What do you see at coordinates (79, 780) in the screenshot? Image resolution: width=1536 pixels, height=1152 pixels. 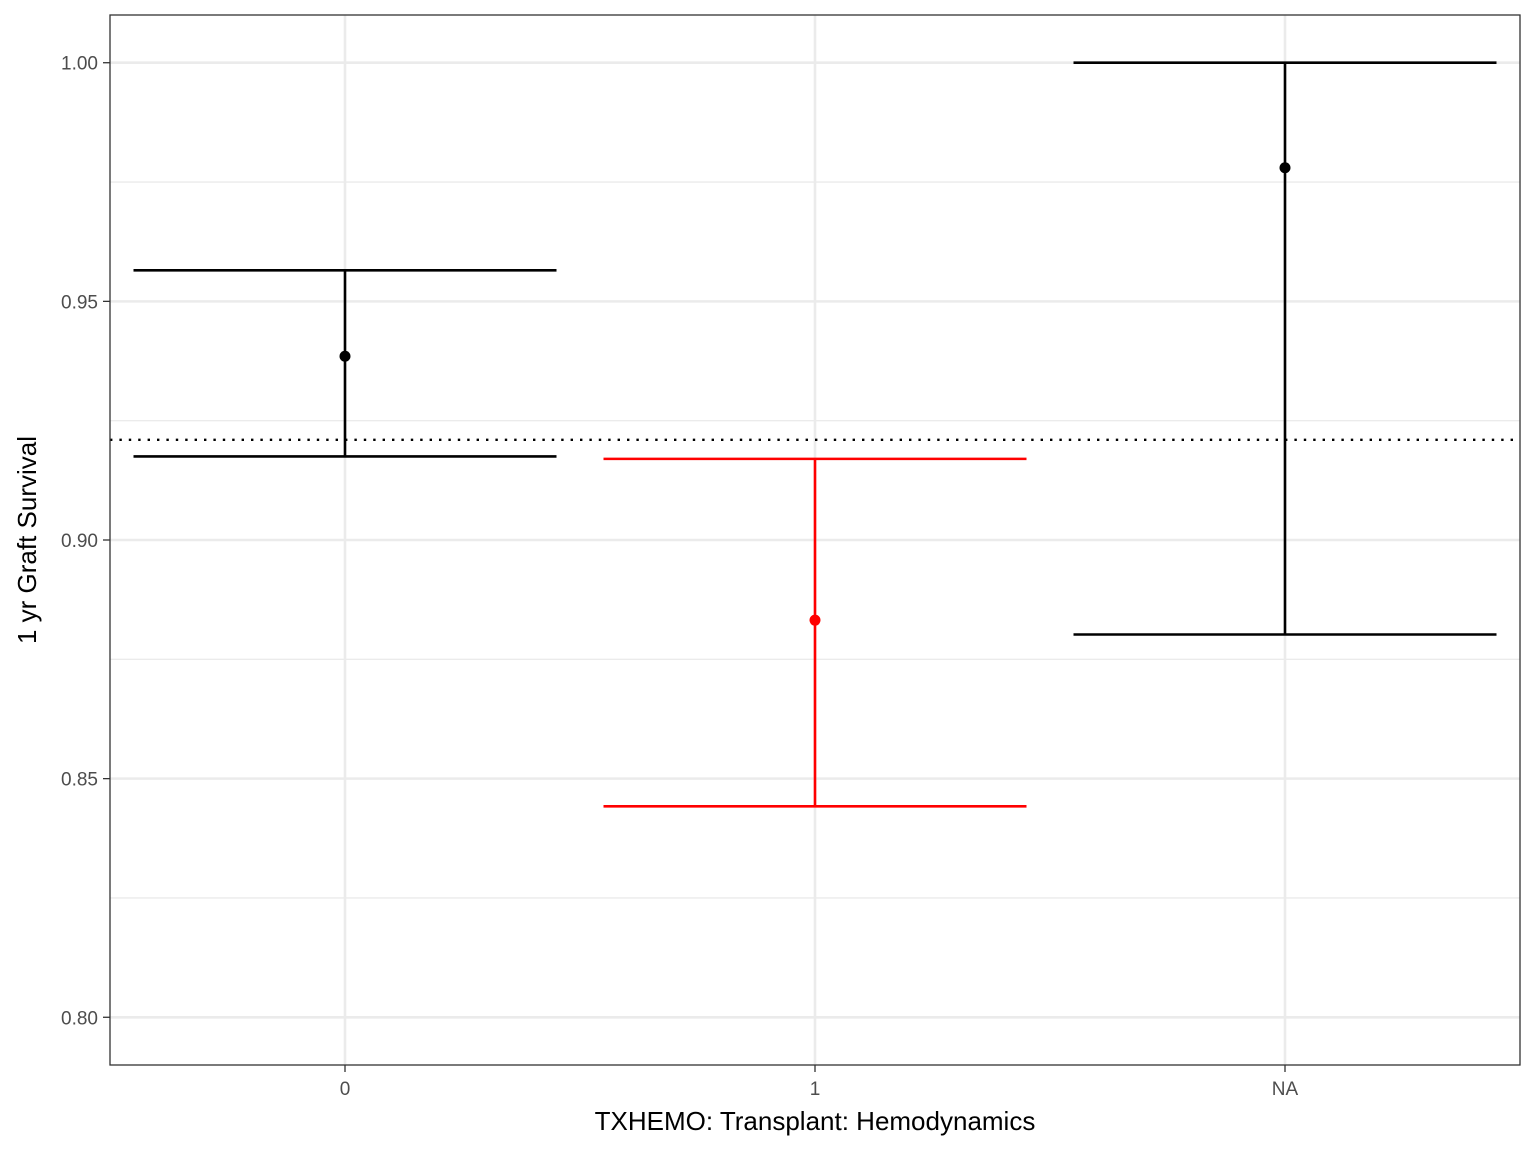 I see `y-tick-label: 0.85` at bounding box center [79, 780].